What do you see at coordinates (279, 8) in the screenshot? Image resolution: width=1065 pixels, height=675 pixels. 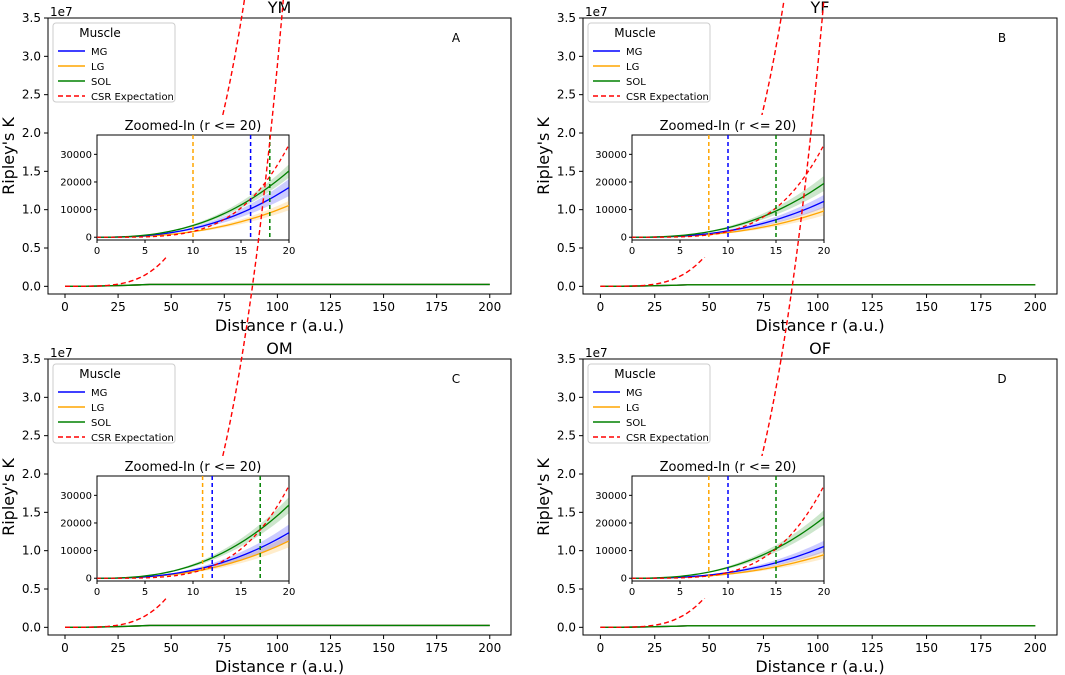 I see `chart-title: YM` at bounding box center [279, 8].